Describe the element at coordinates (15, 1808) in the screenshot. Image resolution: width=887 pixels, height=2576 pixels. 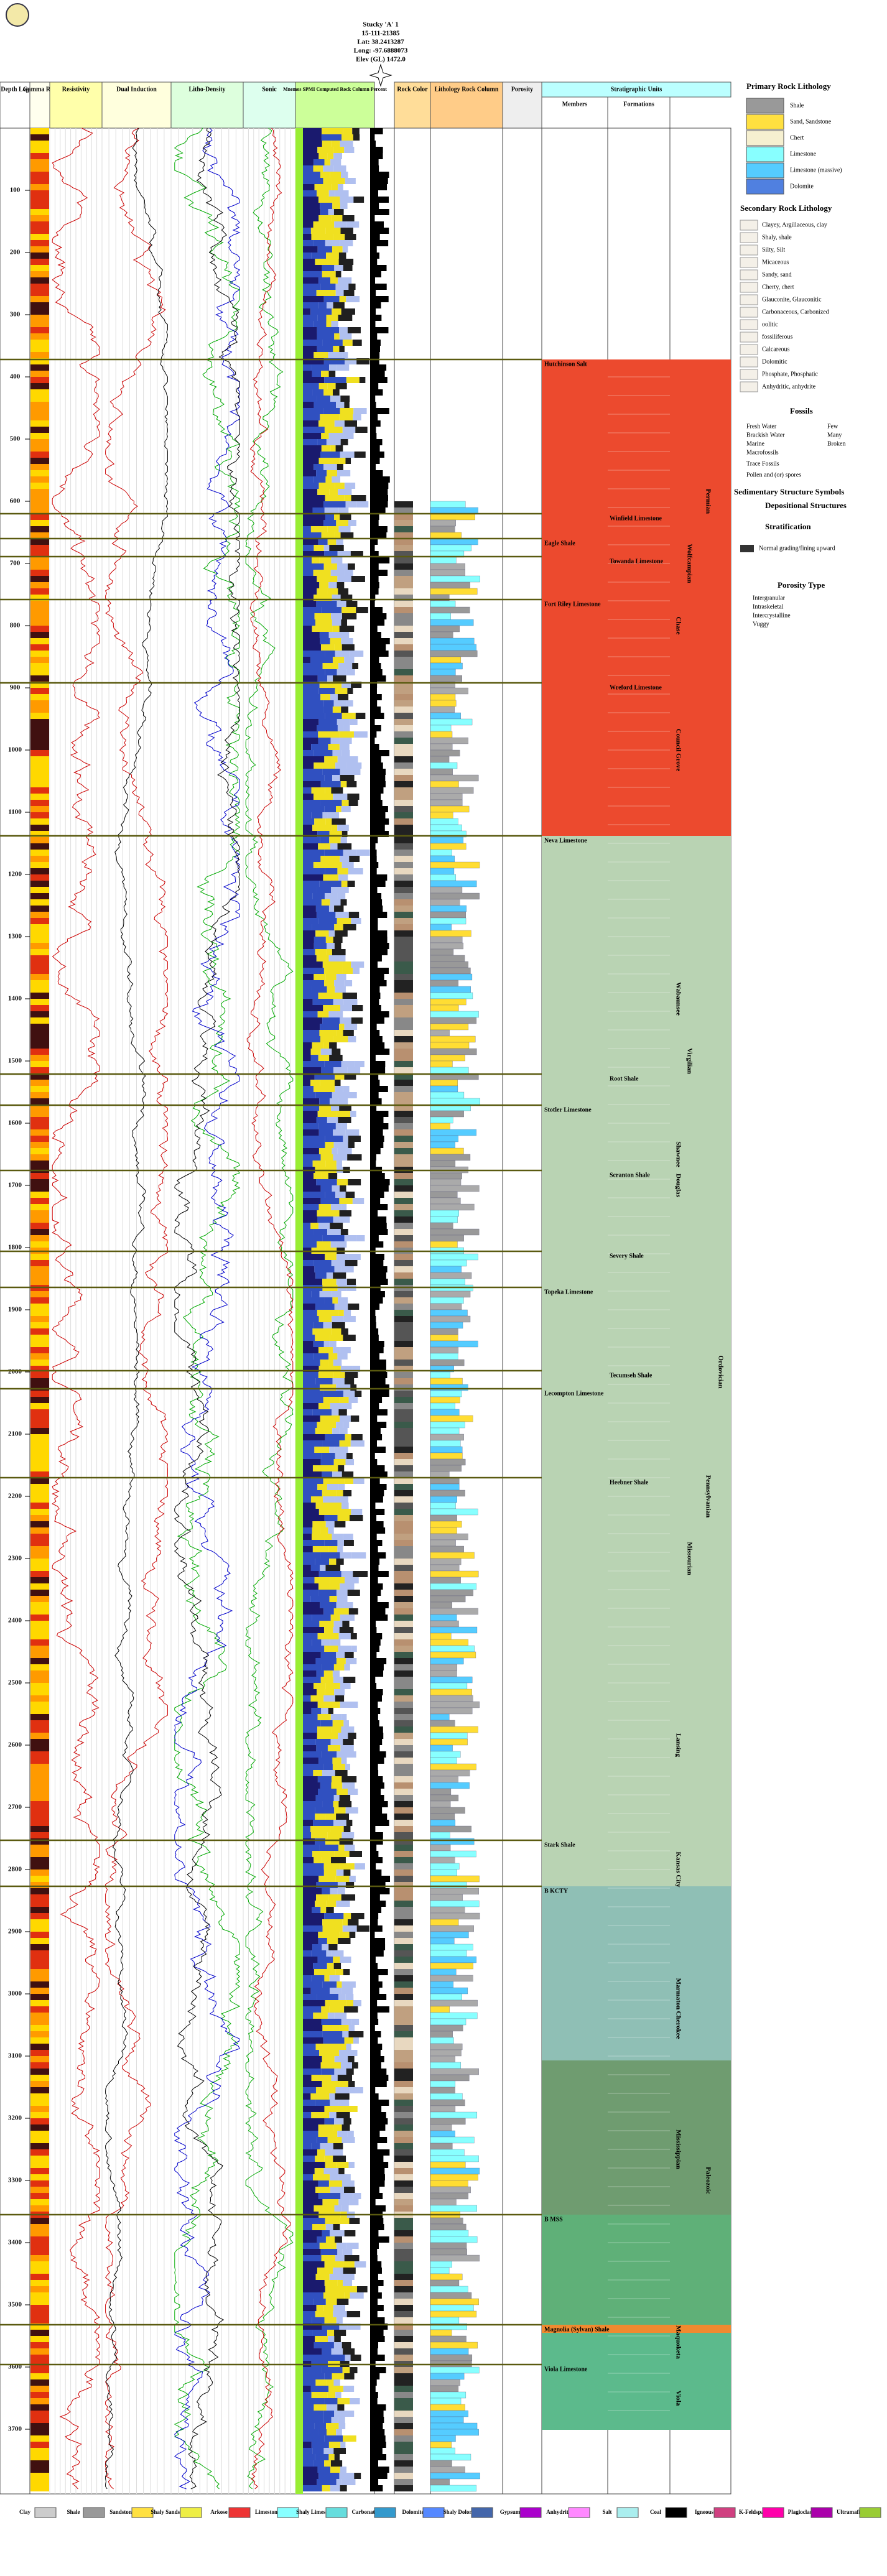
I see `depth-label: 2700` at that location.